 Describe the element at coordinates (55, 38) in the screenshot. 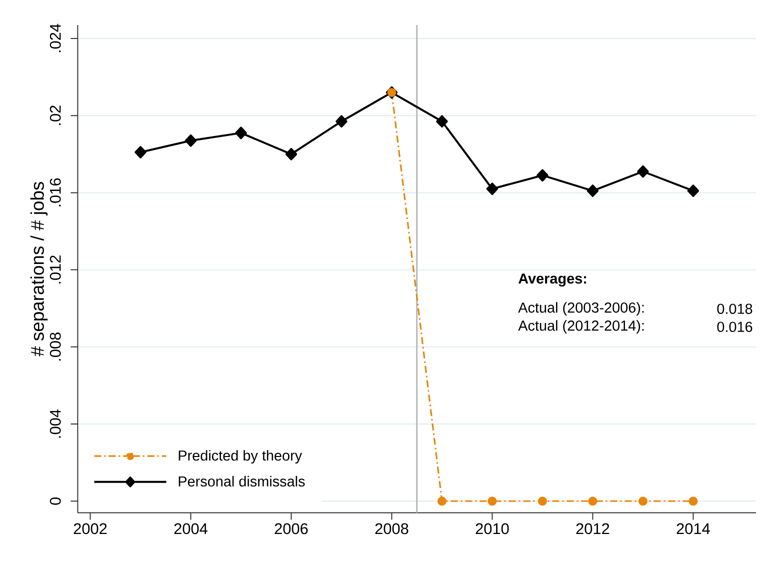

I see `y-tick-label: .024` at that location.